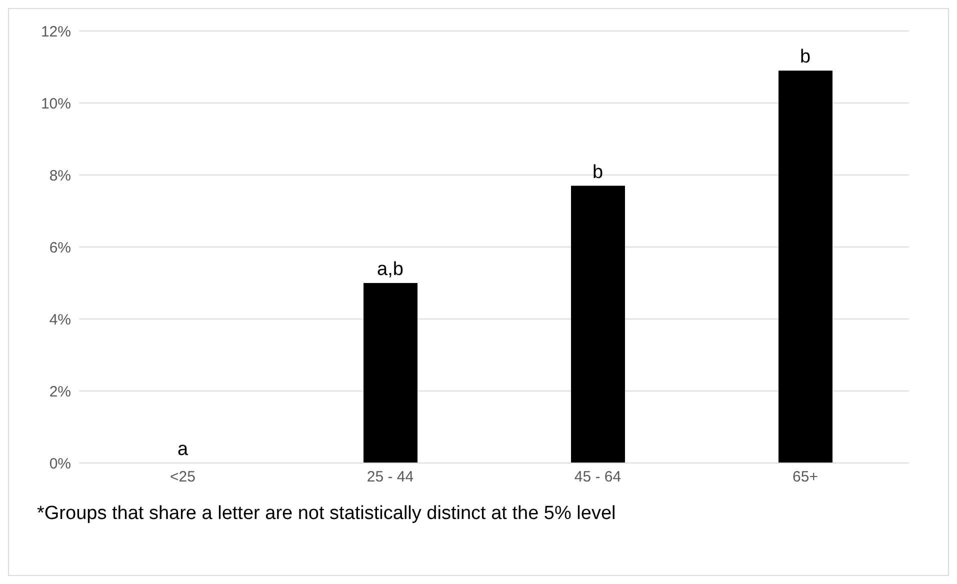 The height and width of the screenshot is (584, 957). I want to click on y-tick-label: 6%, so click(60, 247).